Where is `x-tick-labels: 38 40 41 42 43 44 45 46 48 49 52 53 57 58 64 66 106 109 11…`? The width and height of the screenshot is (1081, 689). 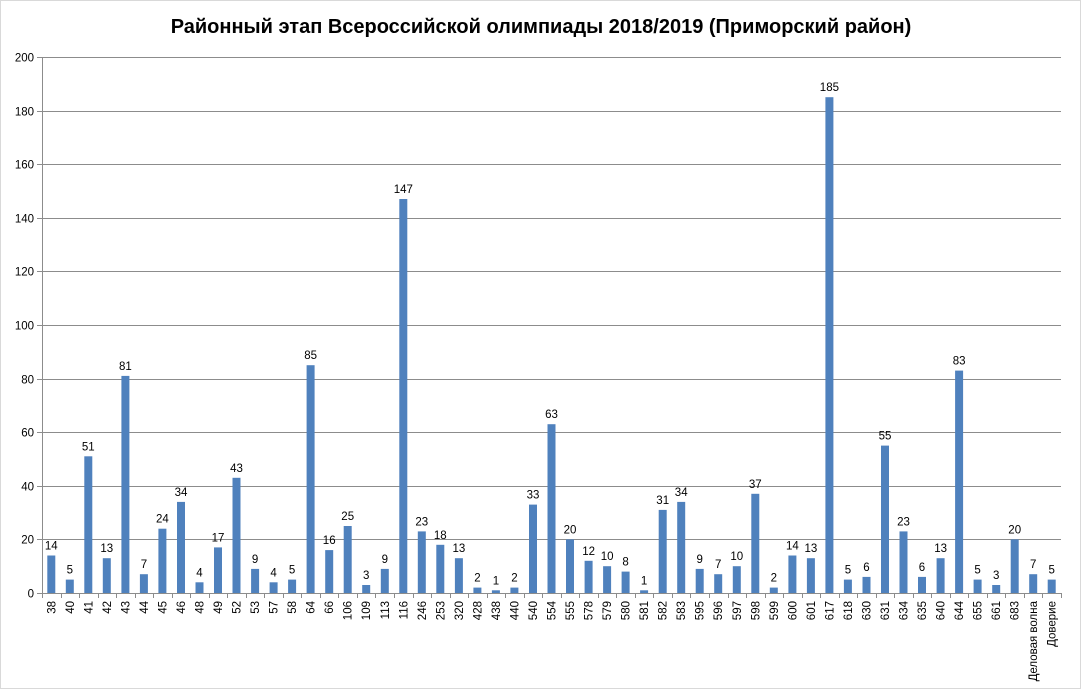 x-tick-labels: 38 40 41 42 43 44 45 46 48 49 52 53 57 58 64 66 106 109 11… is located at coordinates (552, 640).